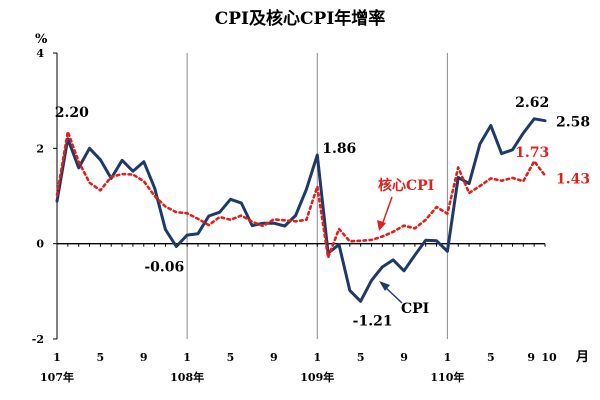 The height and width of the screenshot is (400, 600). I want to click on cpi-series-label: CPI, so click(415, 309).